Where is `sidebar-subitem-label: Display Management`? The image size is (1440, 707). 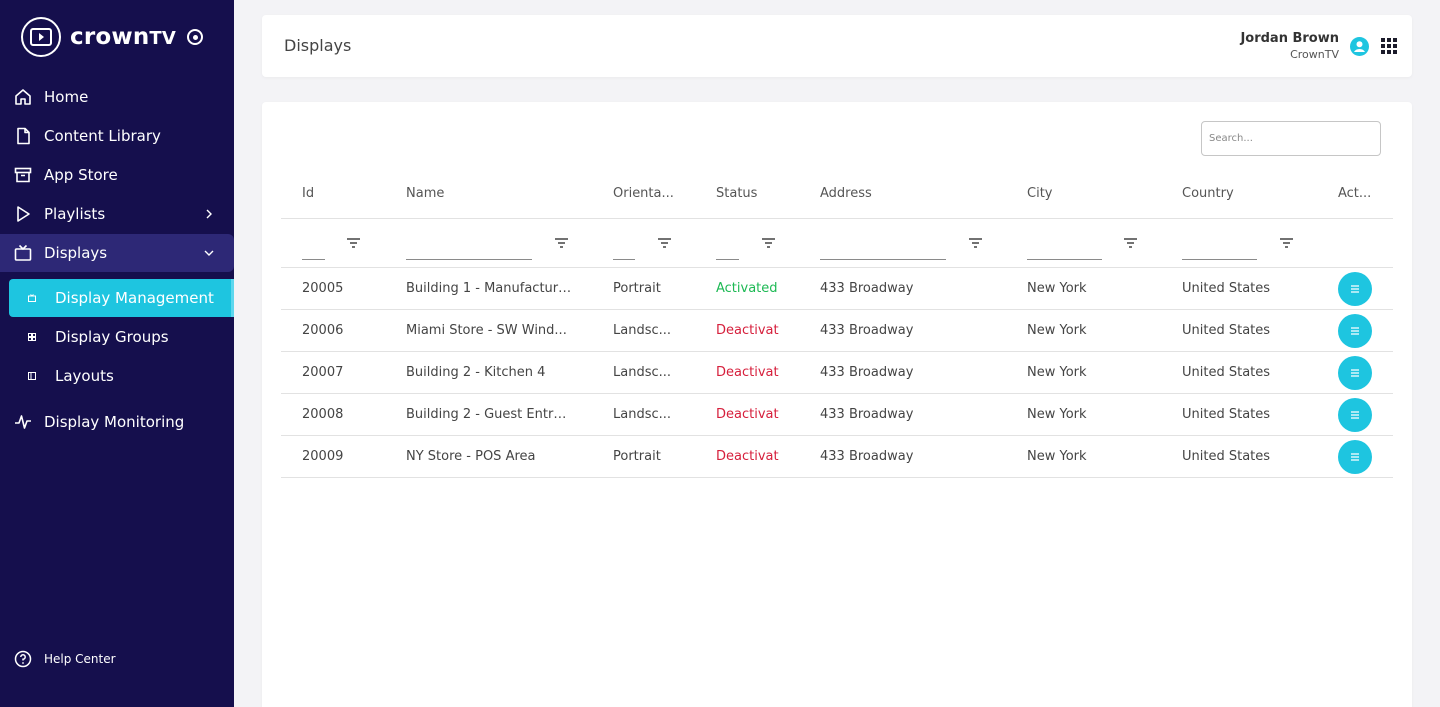
sidebar-subitem-label: Display Management is located at coordinates (134, 298).